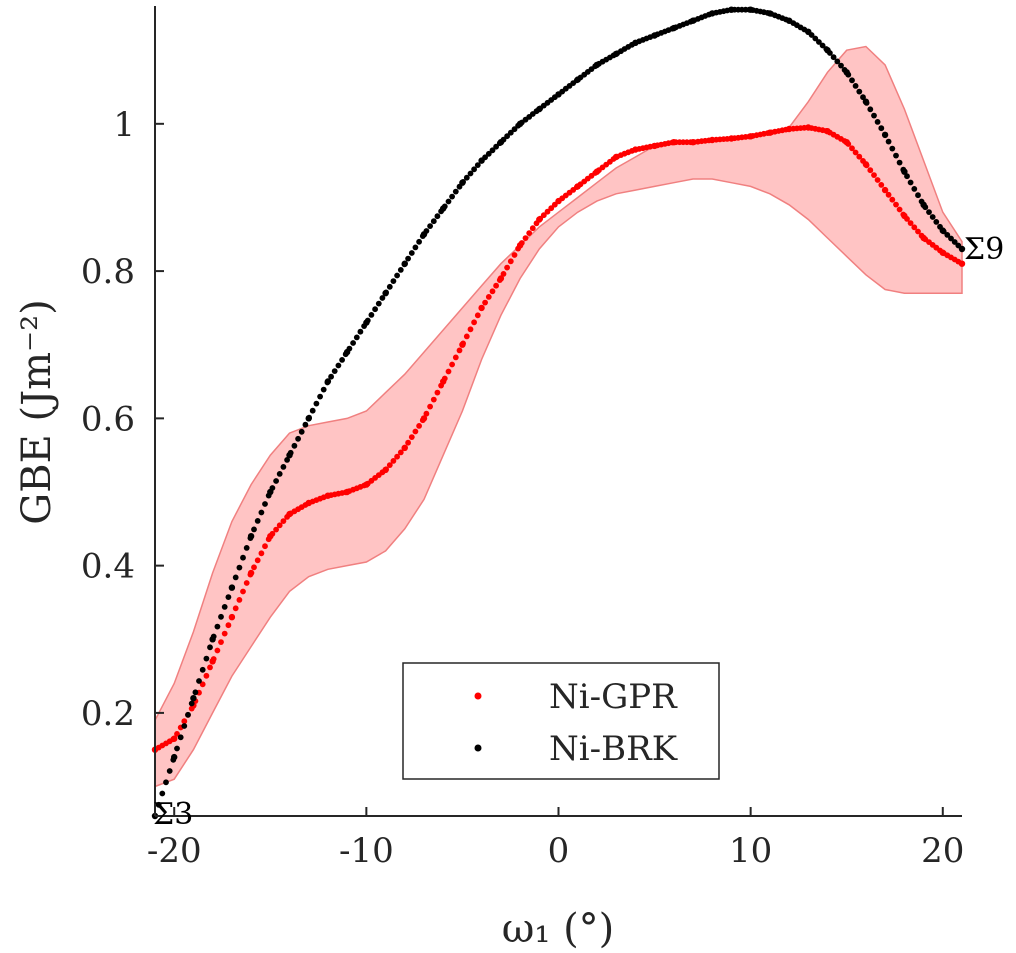 Image resolution: width=1016 pixels, height=953 pixels. I want to click on y-tick-label: 0.6, so click(108, 419).